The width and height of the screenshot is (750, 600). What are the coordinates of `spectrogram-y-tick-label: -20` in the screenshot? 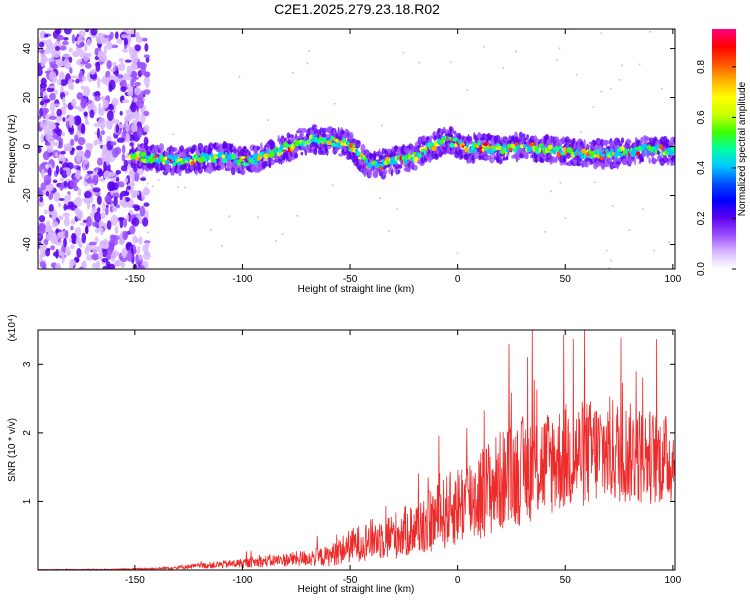 It's located at (27, 195).